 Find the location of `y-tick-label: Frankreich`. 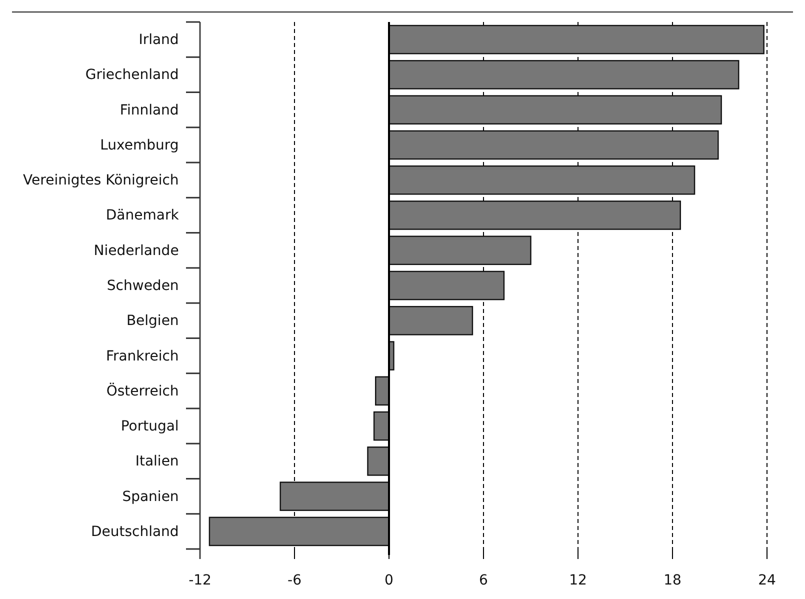

y-tick-label: Frankreich is located at coordinates (142, 356).